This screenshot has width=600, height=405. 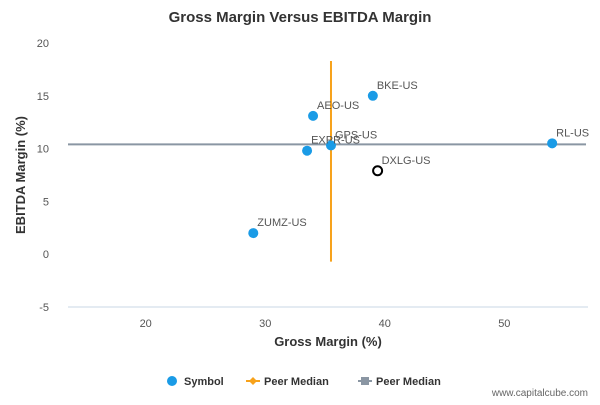 What do you see at coordinates (552, 143) in the screenshot?
I see `scatter-point-rl-us` at bounding box center [552, 143].